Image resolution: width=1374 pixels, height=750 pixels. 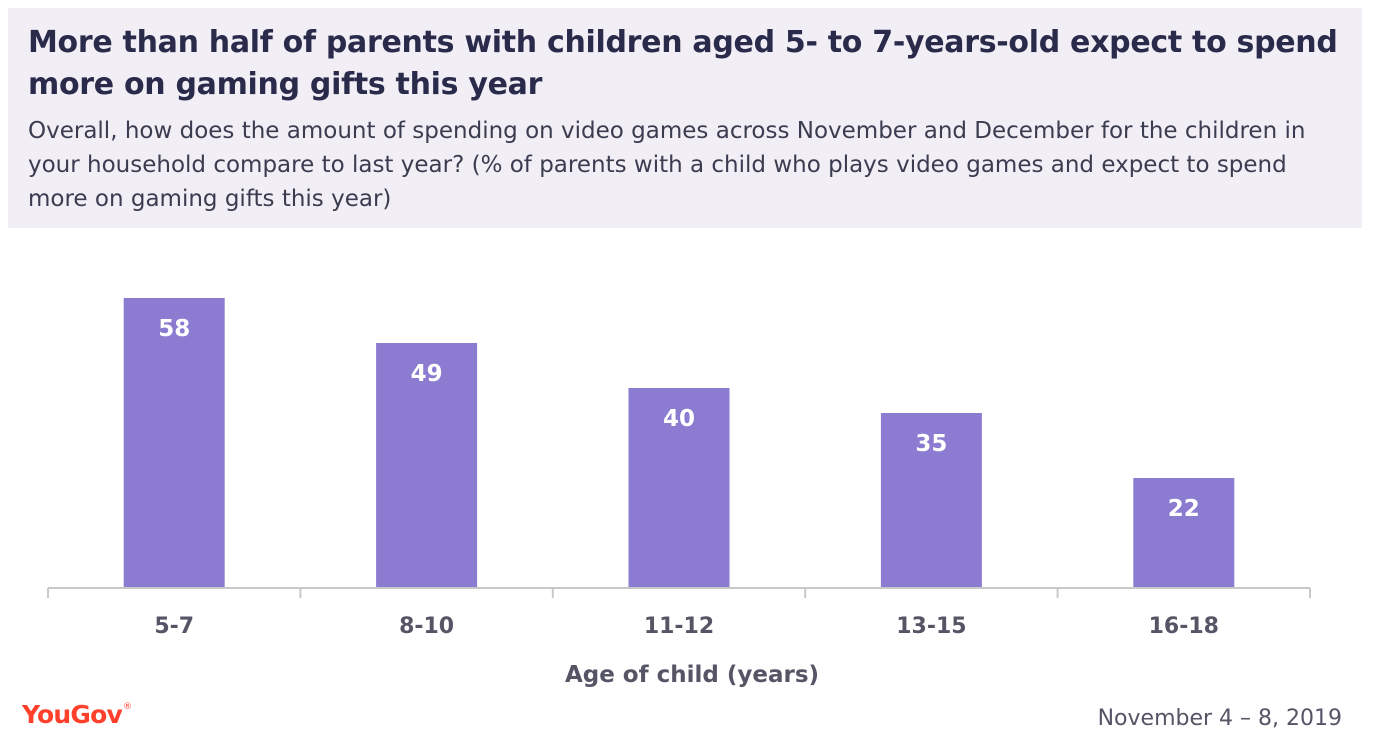 What do you see at coordinates (1184, 626) in the screenshot?
I see `tick-label-16-18: 16-18` at bounding box center [1184, 626].